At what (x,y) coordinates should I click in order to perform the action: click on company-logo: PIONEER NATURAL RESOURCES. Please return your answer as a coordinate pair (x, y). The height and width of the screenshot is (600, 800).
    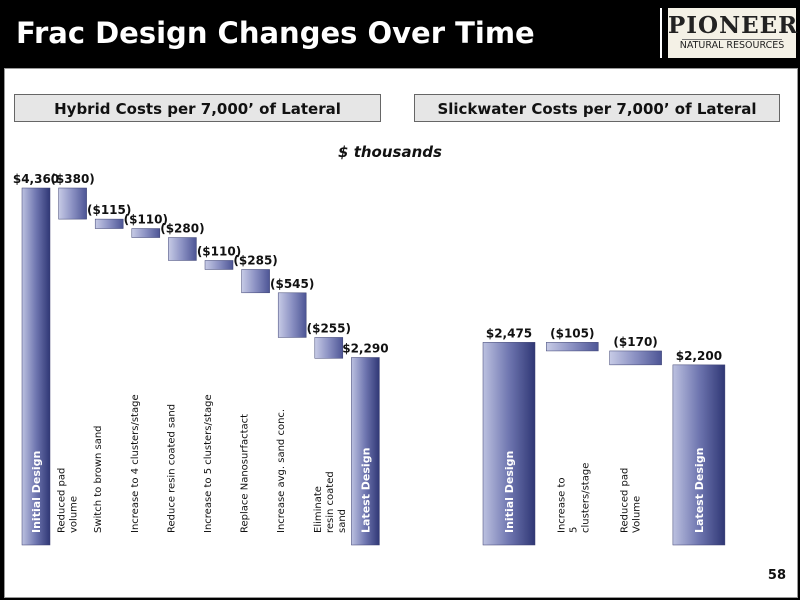
    Looking at the image, I should click on (733, 33).